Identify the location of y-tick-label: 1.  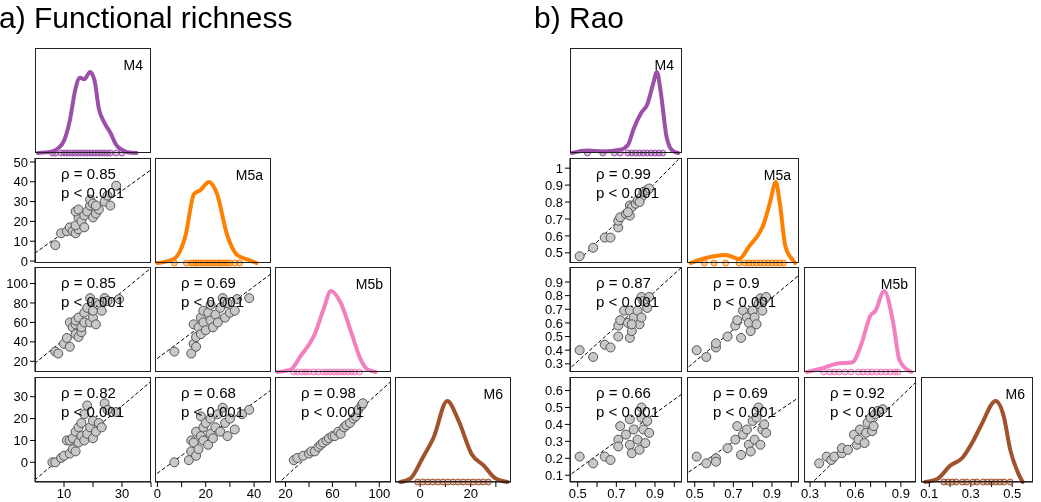
(559, 168).